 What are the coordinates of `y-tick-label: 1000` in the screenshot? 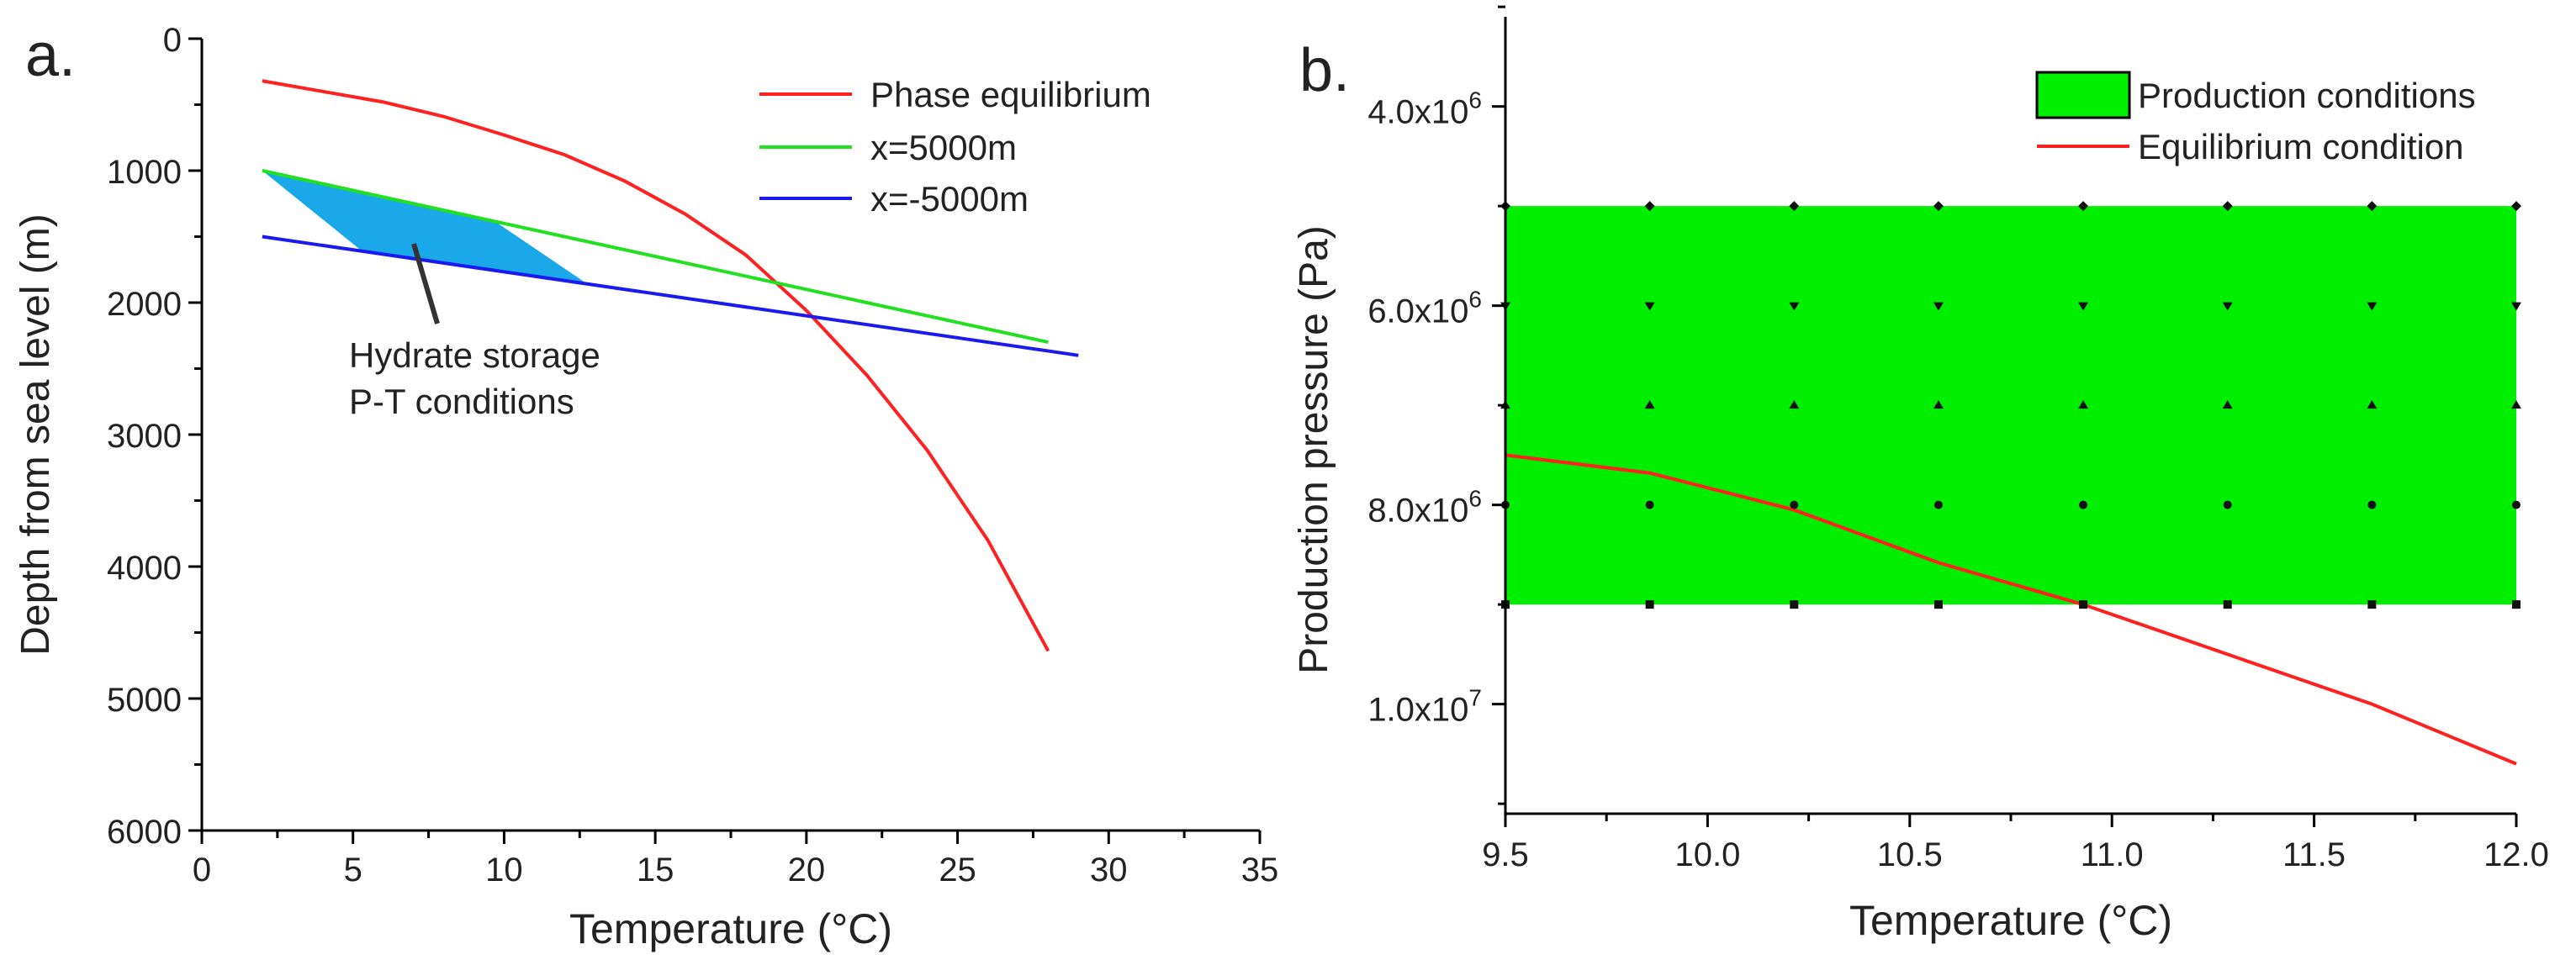 It's located at (144, 172).